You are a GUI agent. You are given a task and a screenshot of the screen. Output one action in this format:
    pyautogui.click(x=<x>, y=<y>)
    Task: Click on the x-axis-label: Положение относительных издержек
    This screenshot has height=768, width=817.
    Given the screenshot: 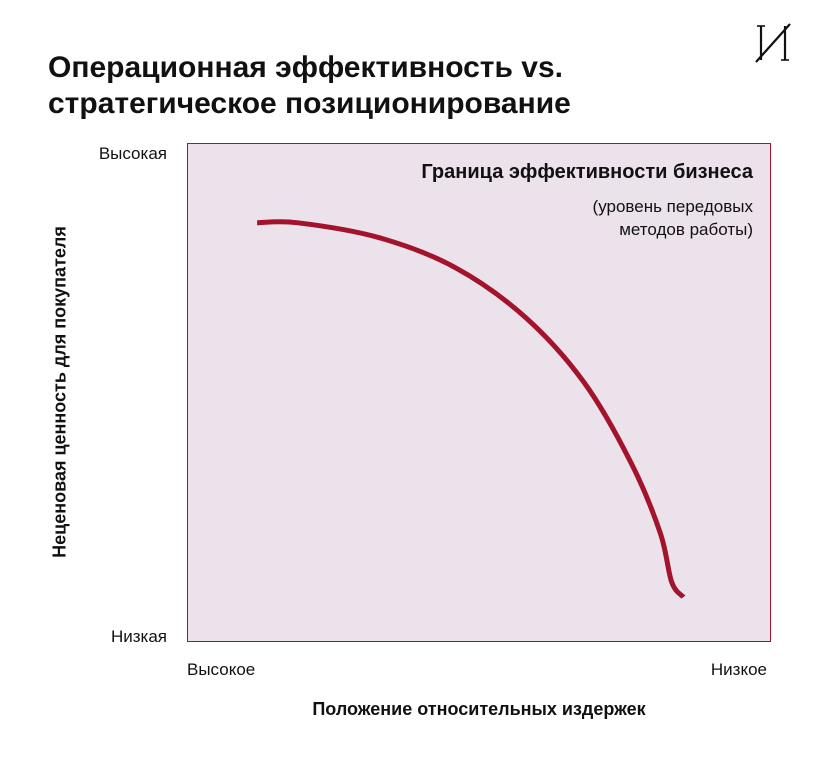 What is the action you would take?
    pyautogui.click(x=479, y=709)
    